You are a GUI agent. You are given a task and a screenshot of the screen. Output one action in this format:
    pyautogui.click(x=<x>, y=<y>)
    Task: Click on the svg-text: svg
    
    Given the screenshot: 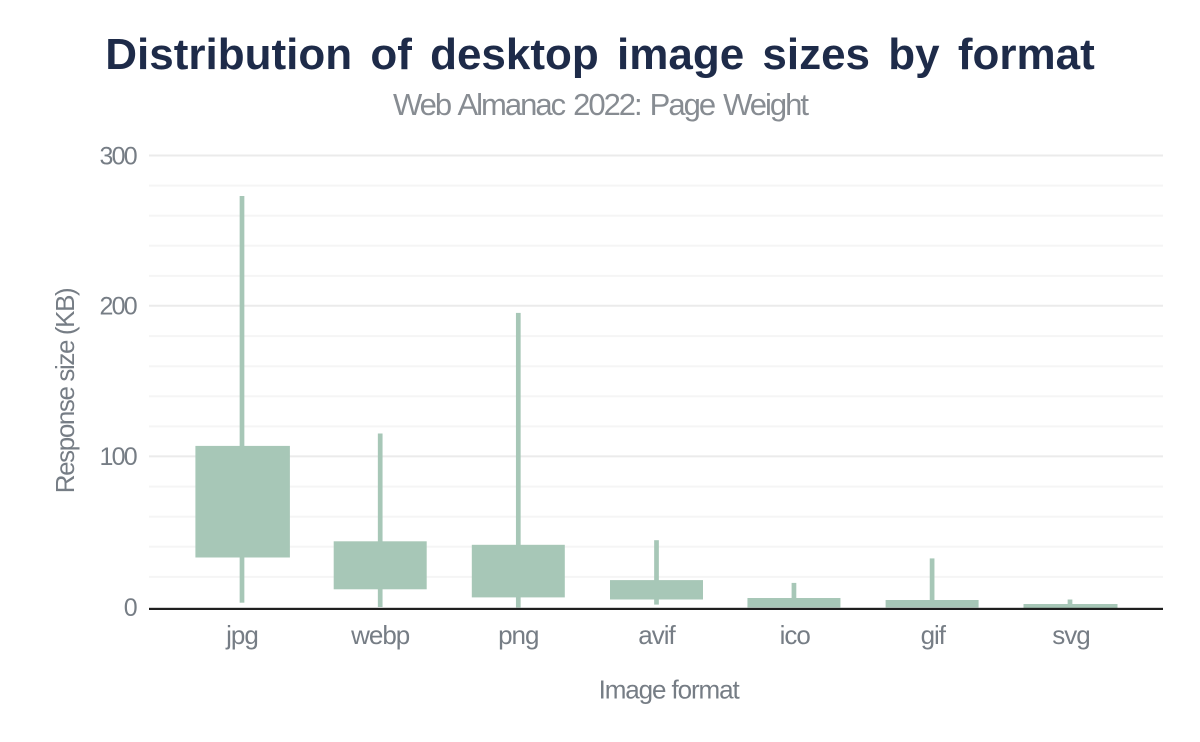 What is the action you would take?
    pyautogui.click(x=1070, y=635)
    